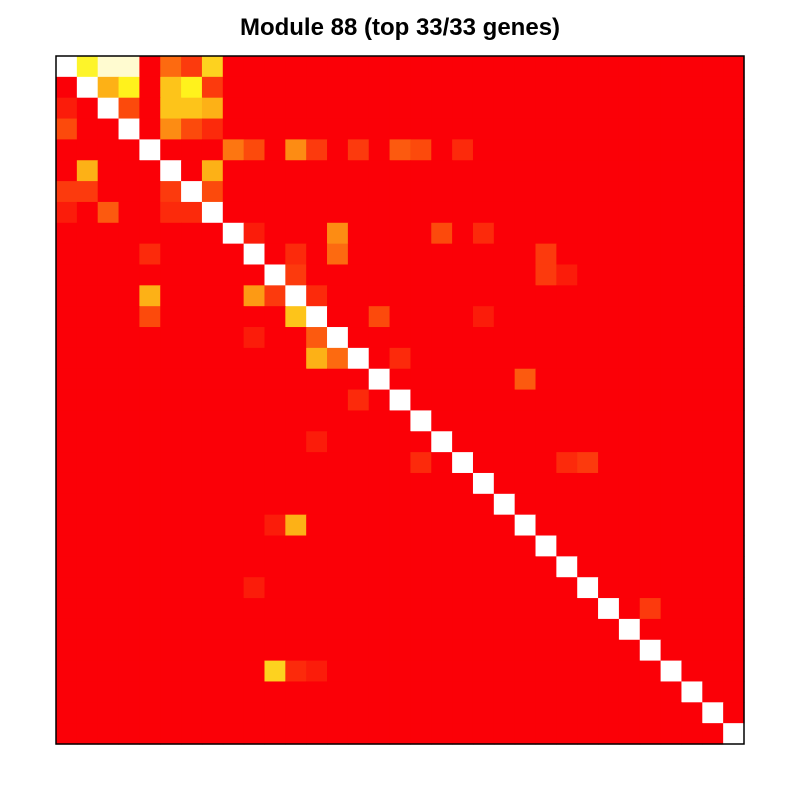 The width and height of the screenshot is (800, 800). Describe the element at coordinates (588, 734) in the screenshot. I see `heatmap-cell-r32-c25` at that location.